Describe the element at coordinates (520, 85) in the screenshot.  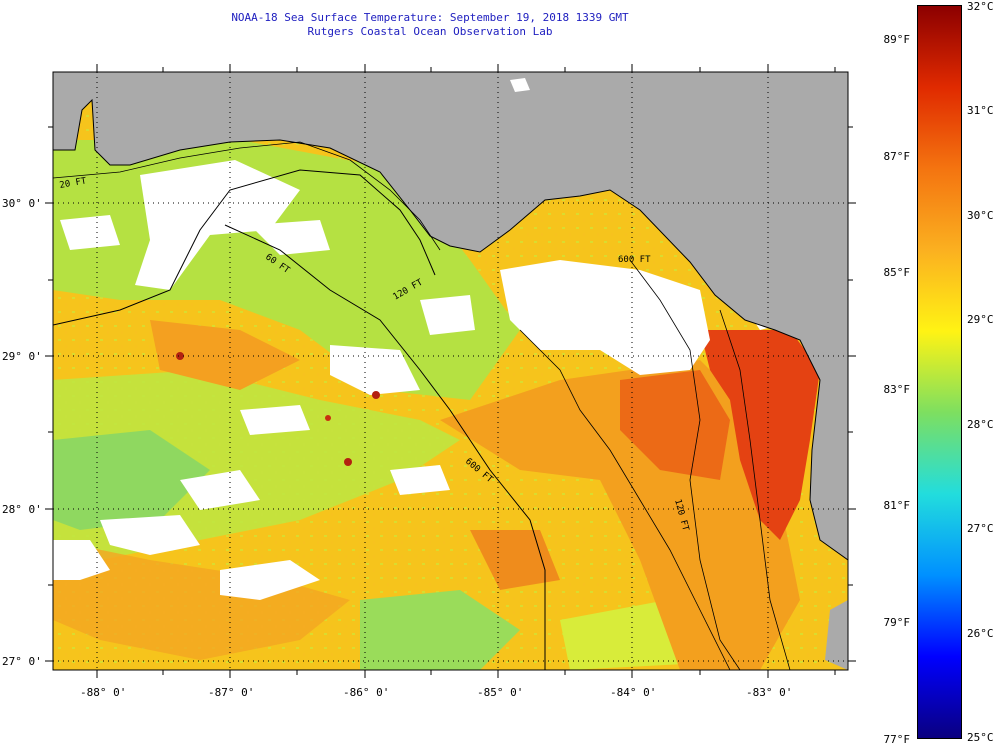
I see `cloud-over-land` at that location.